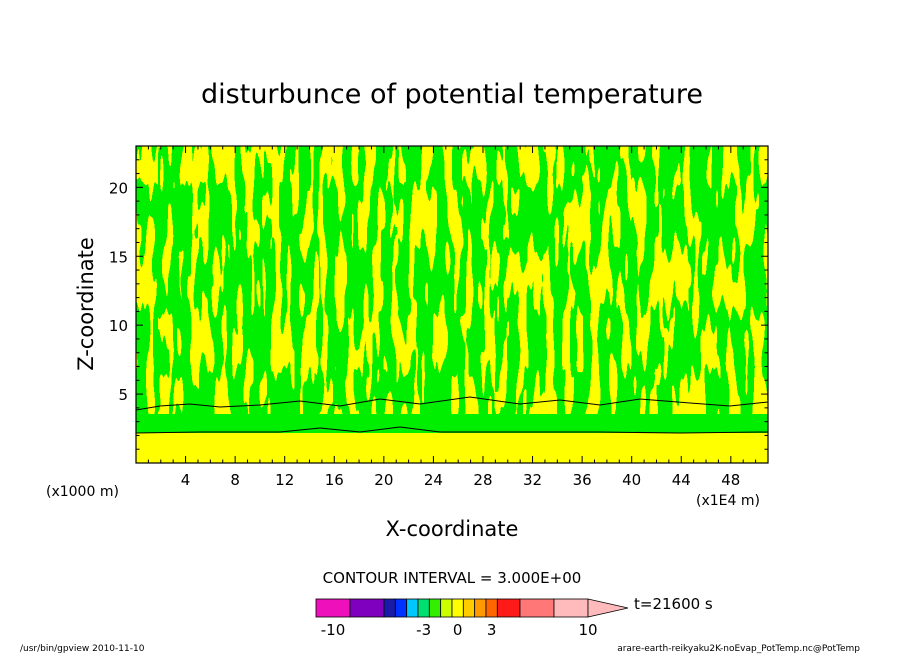 The height and width of the screenshot is (654, 904). What do you see at coordinates (452, 94) in the screenshot?
I see `chart-title: disturbunce of potential temperature` at bounding box center [452, 94].